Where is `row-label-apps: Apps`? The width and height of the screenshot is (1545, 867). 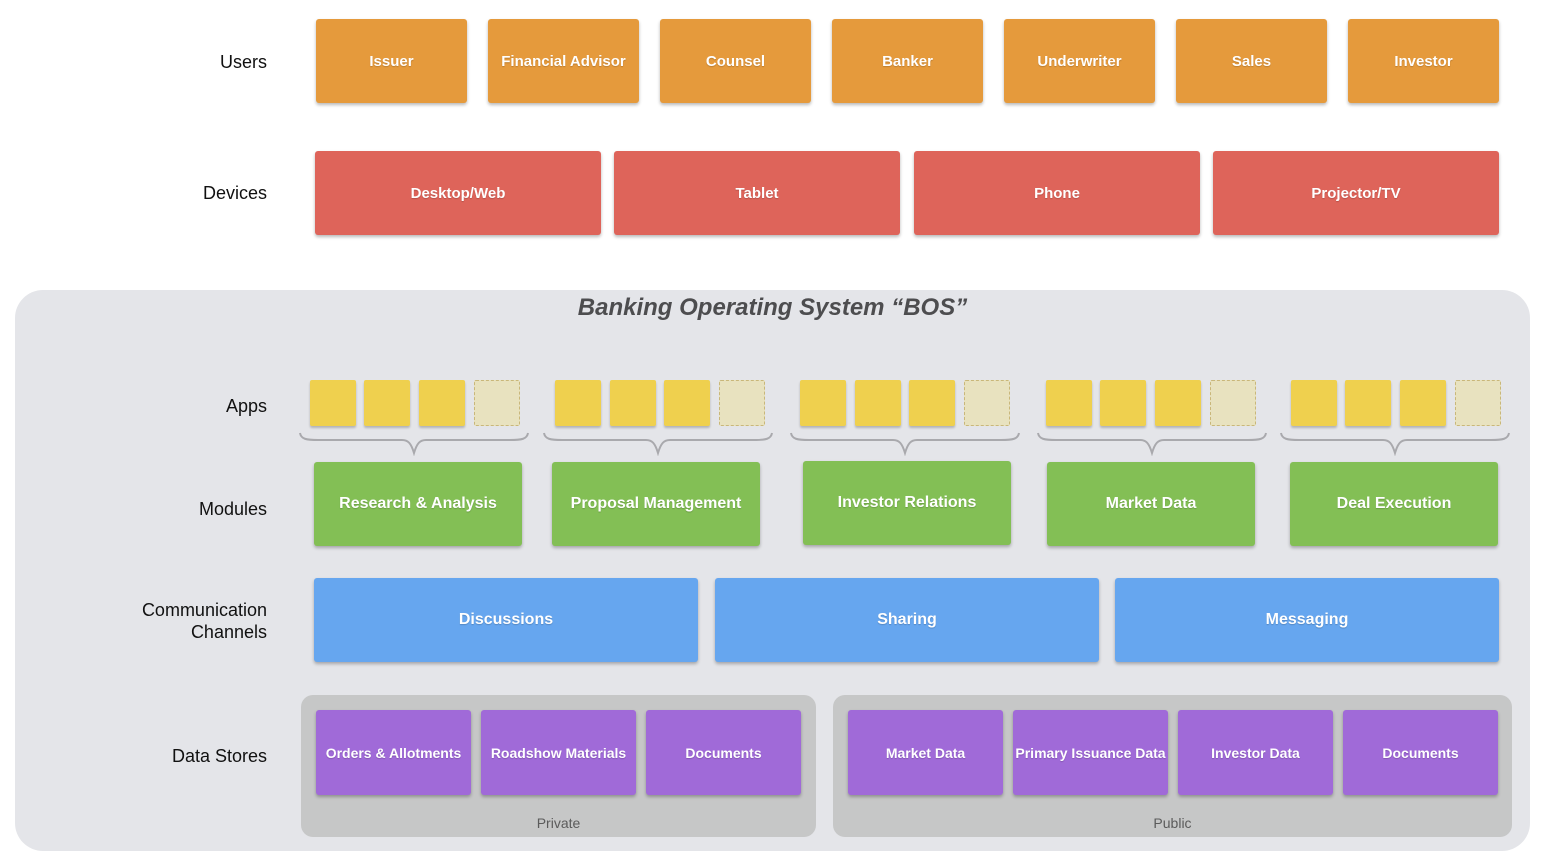 row-label-apps: Apps is located at coordinates (246, 406).